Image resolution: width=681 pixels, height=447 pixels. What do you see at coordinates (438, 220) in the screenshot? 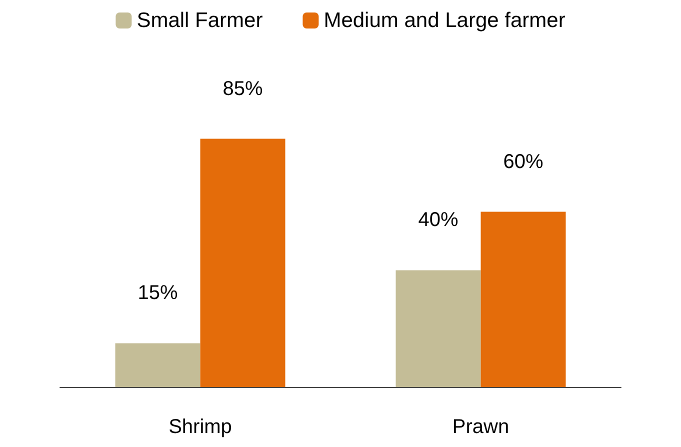
I see `data-label: 40%` at bounding box center [438, 220].